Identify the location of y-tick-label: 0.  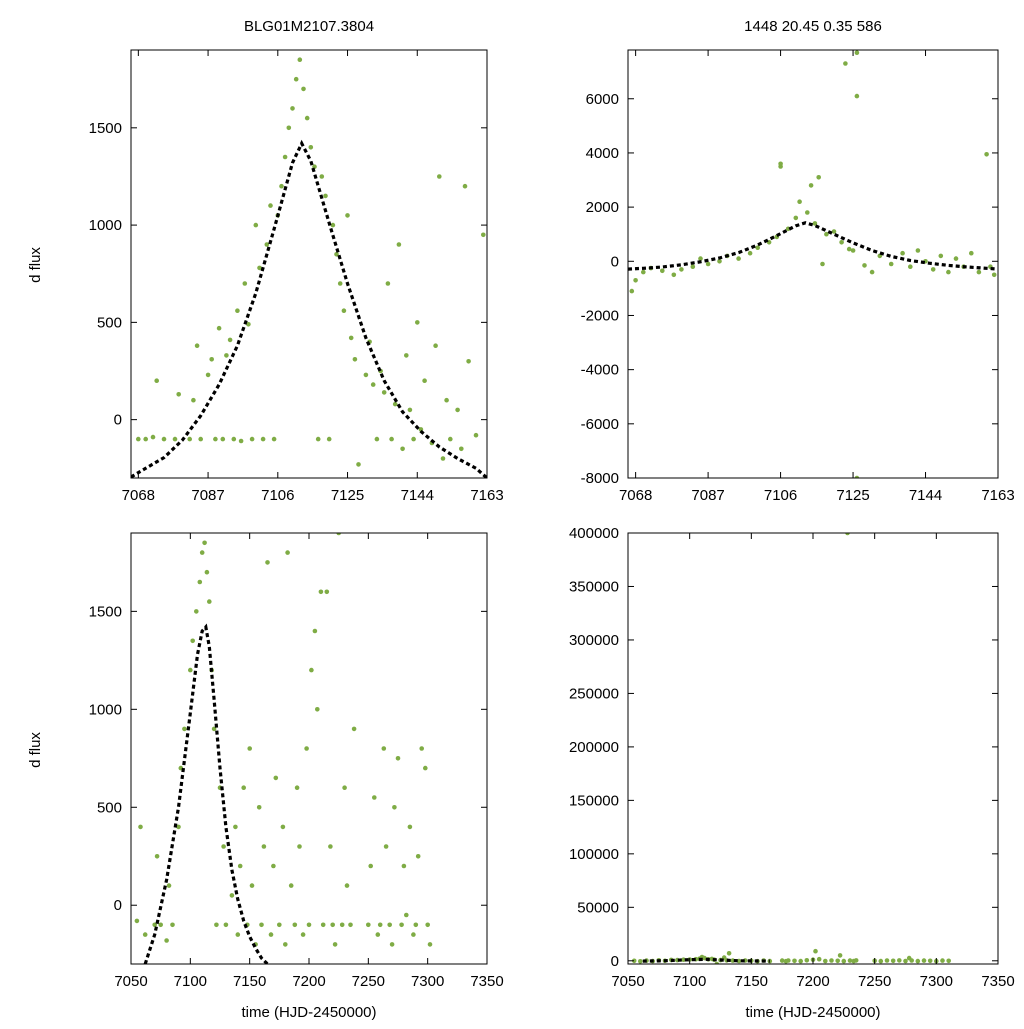
(118, 905).